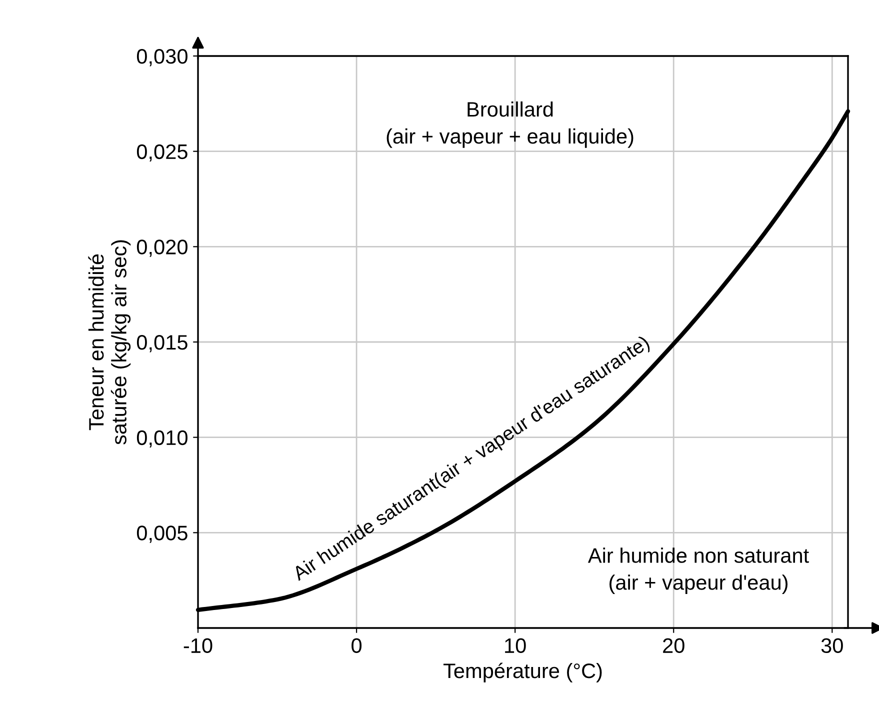 This screenshot has height=707, width=879. What do you see at coordinates (198, 646) in the screenshot?
I see `x-tick-label: -10` at bounding box center [198, 646].